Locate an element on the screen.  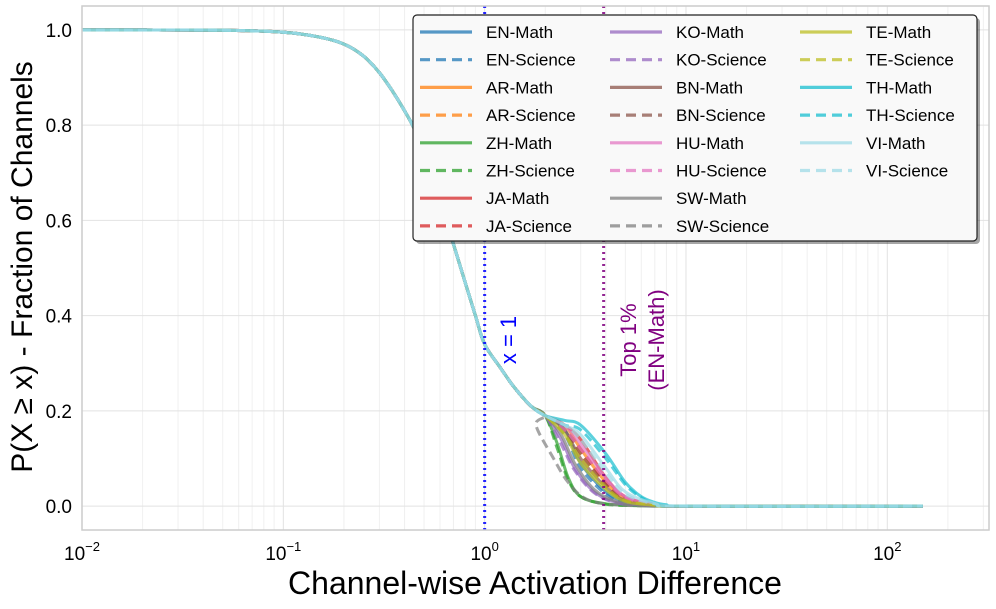
legend-label-hu-science: HU-Science is located at coordinates (721, 171).